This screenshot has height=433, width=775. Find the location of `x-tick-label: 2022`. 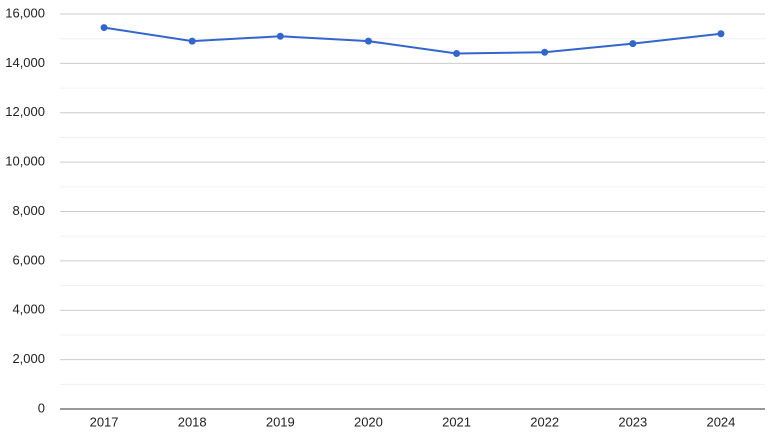

x-tick-label: 2022 is located at coordinates (544, 421).